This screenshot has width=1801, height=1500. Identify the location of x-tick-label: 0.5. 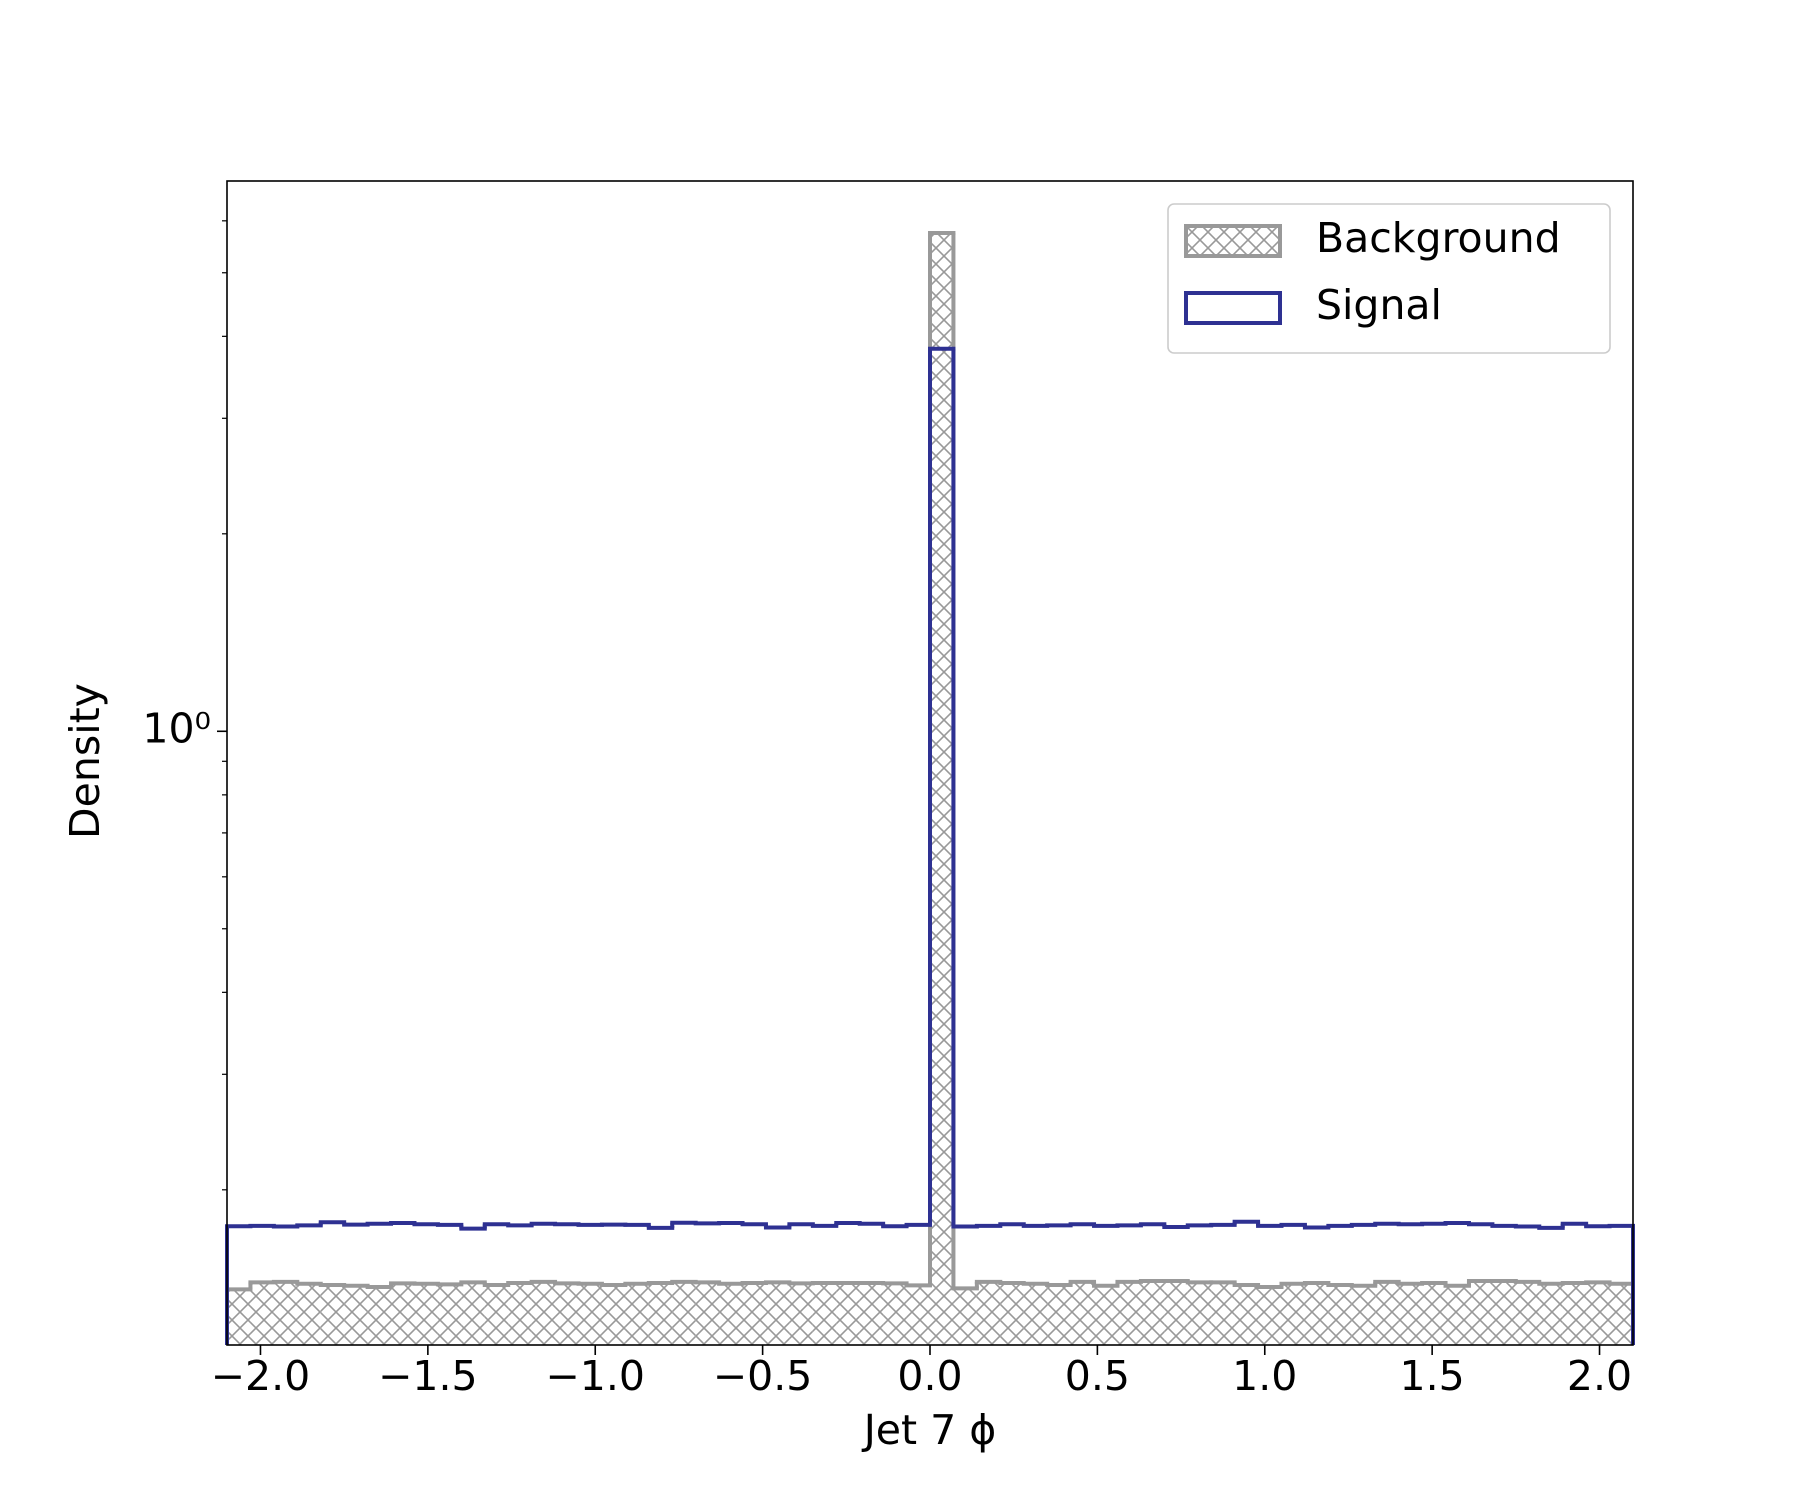
(1097, 1376).